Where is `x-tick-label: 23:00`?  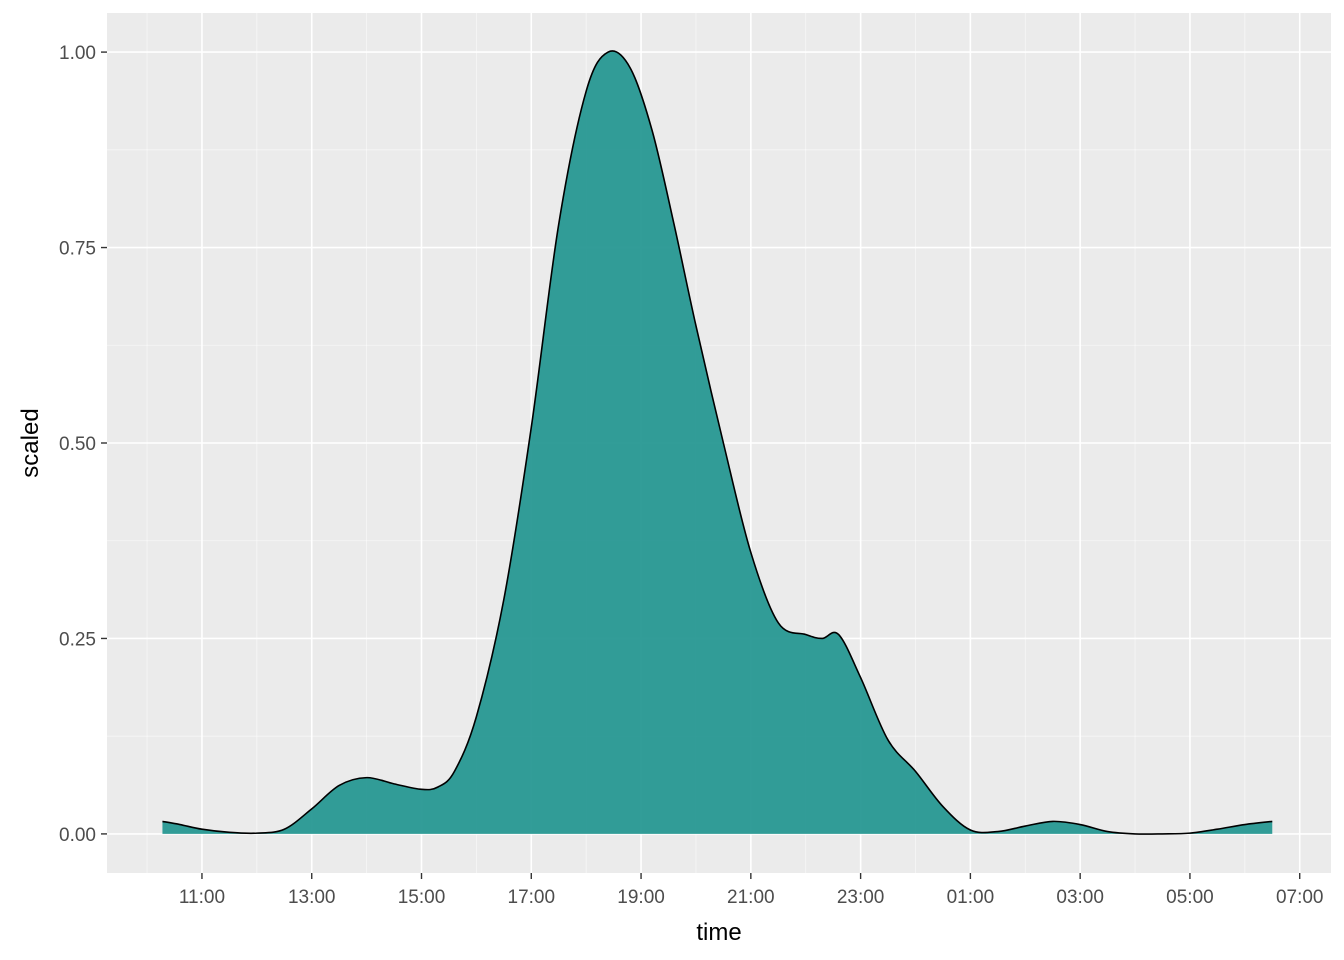 x-tick-label: 23:00 is located at coordinates (861, 897).